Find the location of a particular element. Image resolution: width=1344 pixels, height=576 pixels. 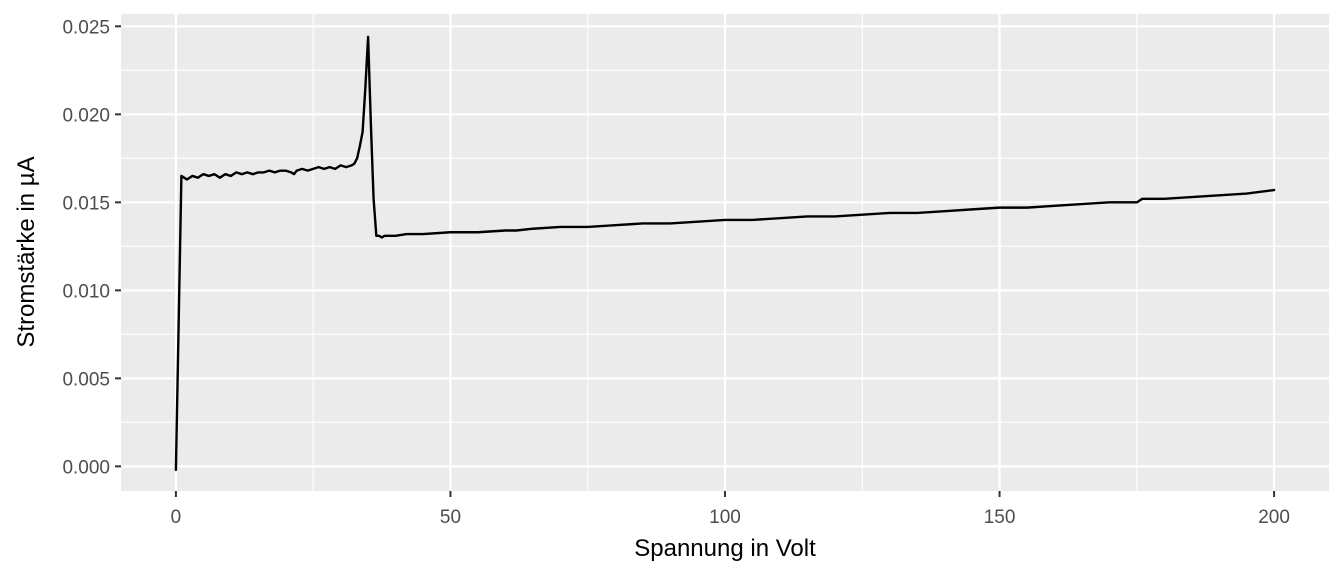

x-tick-label: 0 is located at coordinates (176, 517).